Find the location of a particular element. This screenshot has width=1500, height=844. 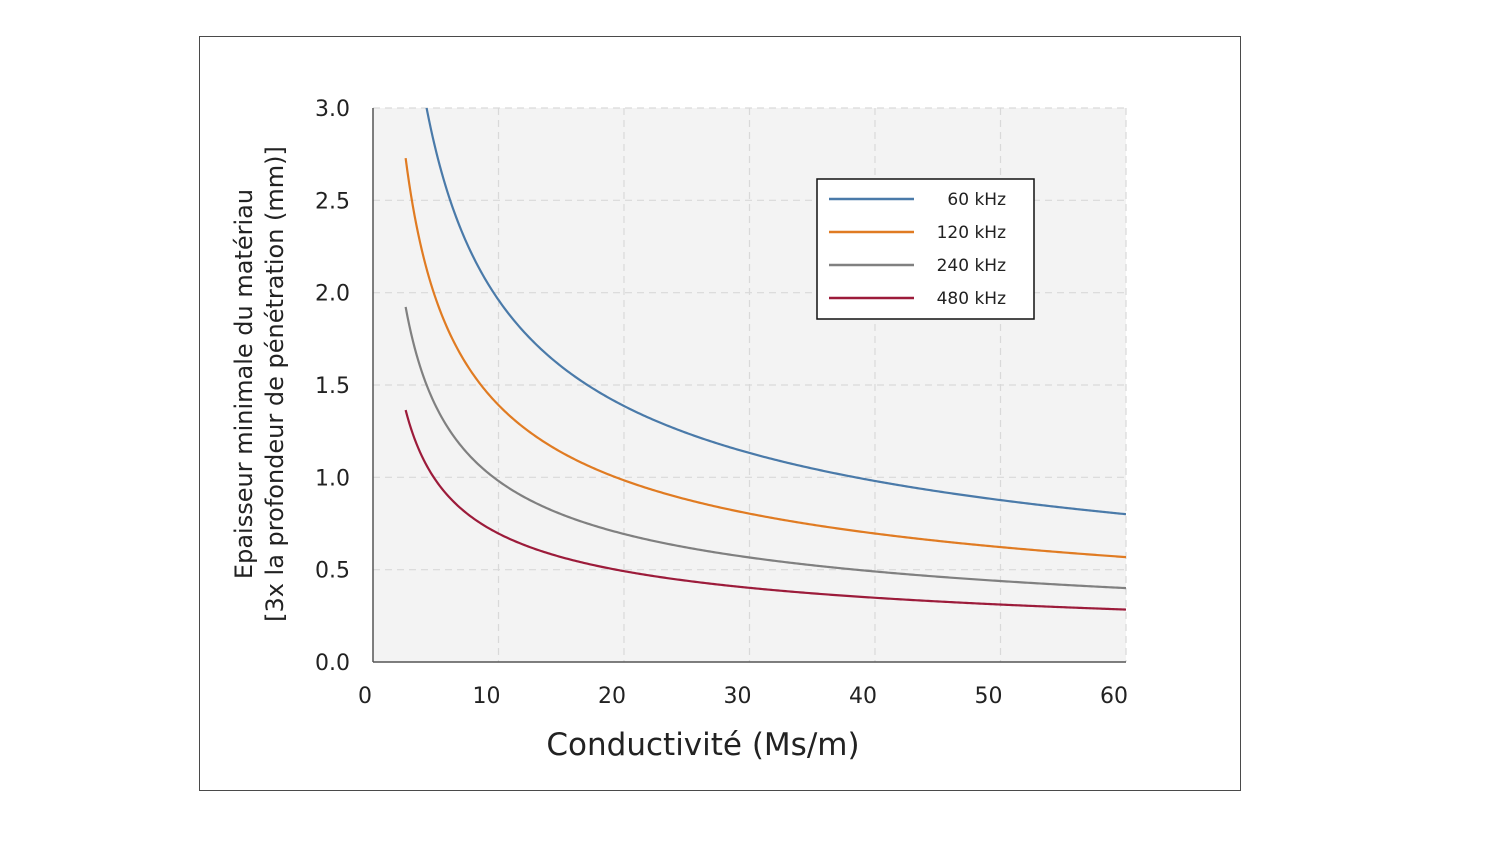

y-tick-label: 0.5 is located at coordinates (332, 571).